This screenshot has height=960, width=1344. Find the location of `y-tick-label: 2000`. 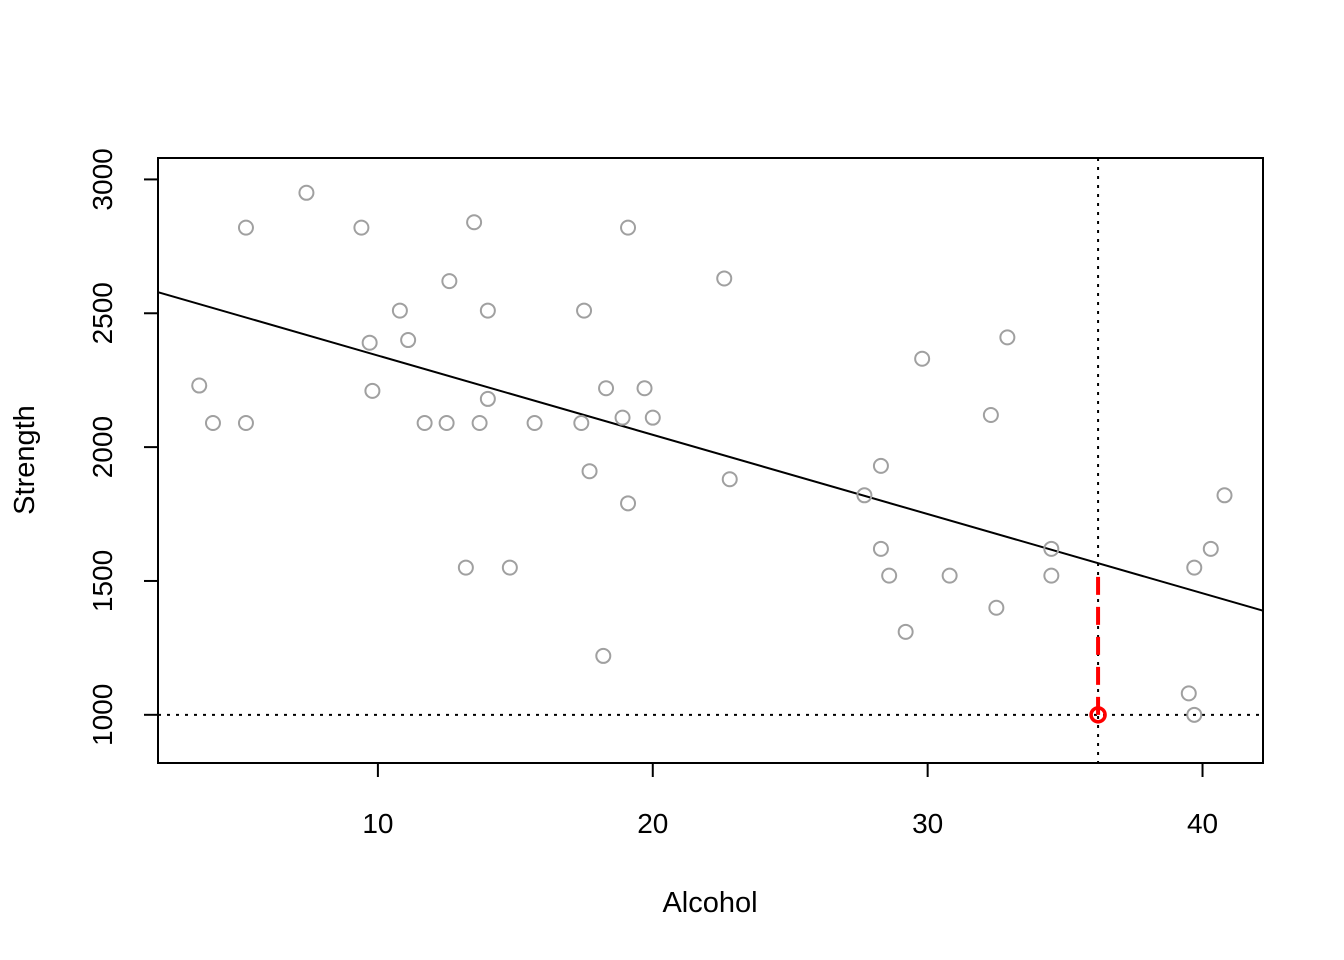

y-tick-label: 2000 is located at coordinates (102, 447).